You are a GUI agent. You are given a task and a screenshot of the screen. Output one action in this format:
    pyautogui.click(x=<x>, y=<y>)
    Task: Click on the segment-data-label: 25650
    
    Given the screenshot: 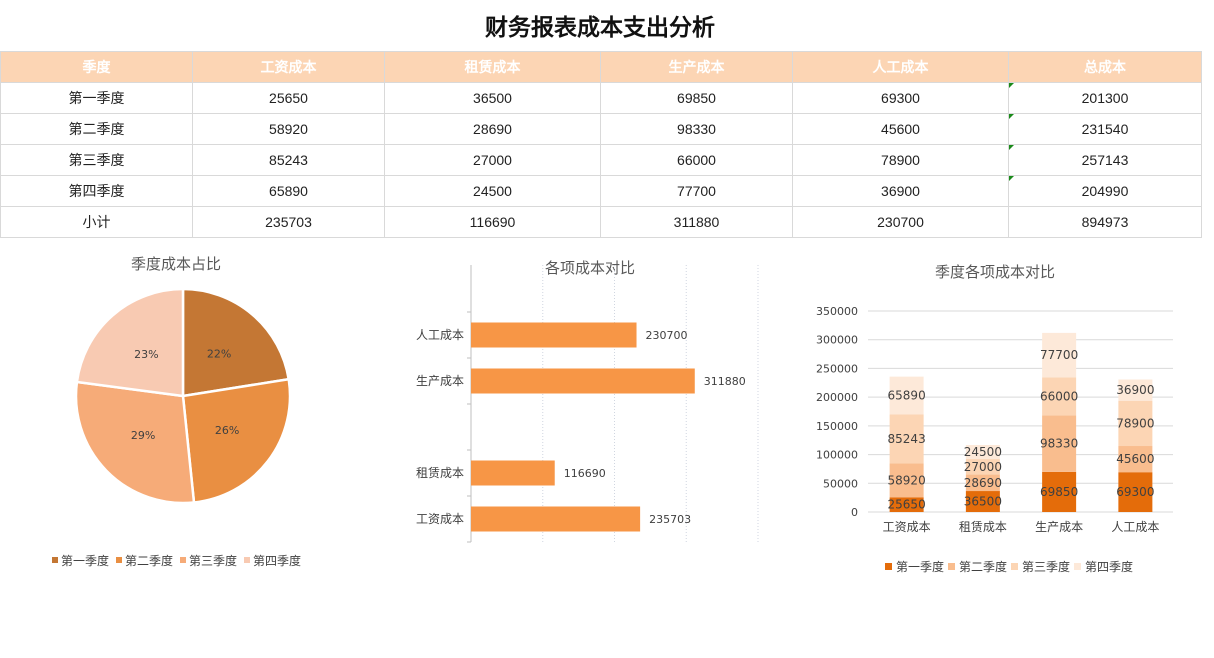 What is the action you would take?
    pyautogui.click(x=907, y=505)
    